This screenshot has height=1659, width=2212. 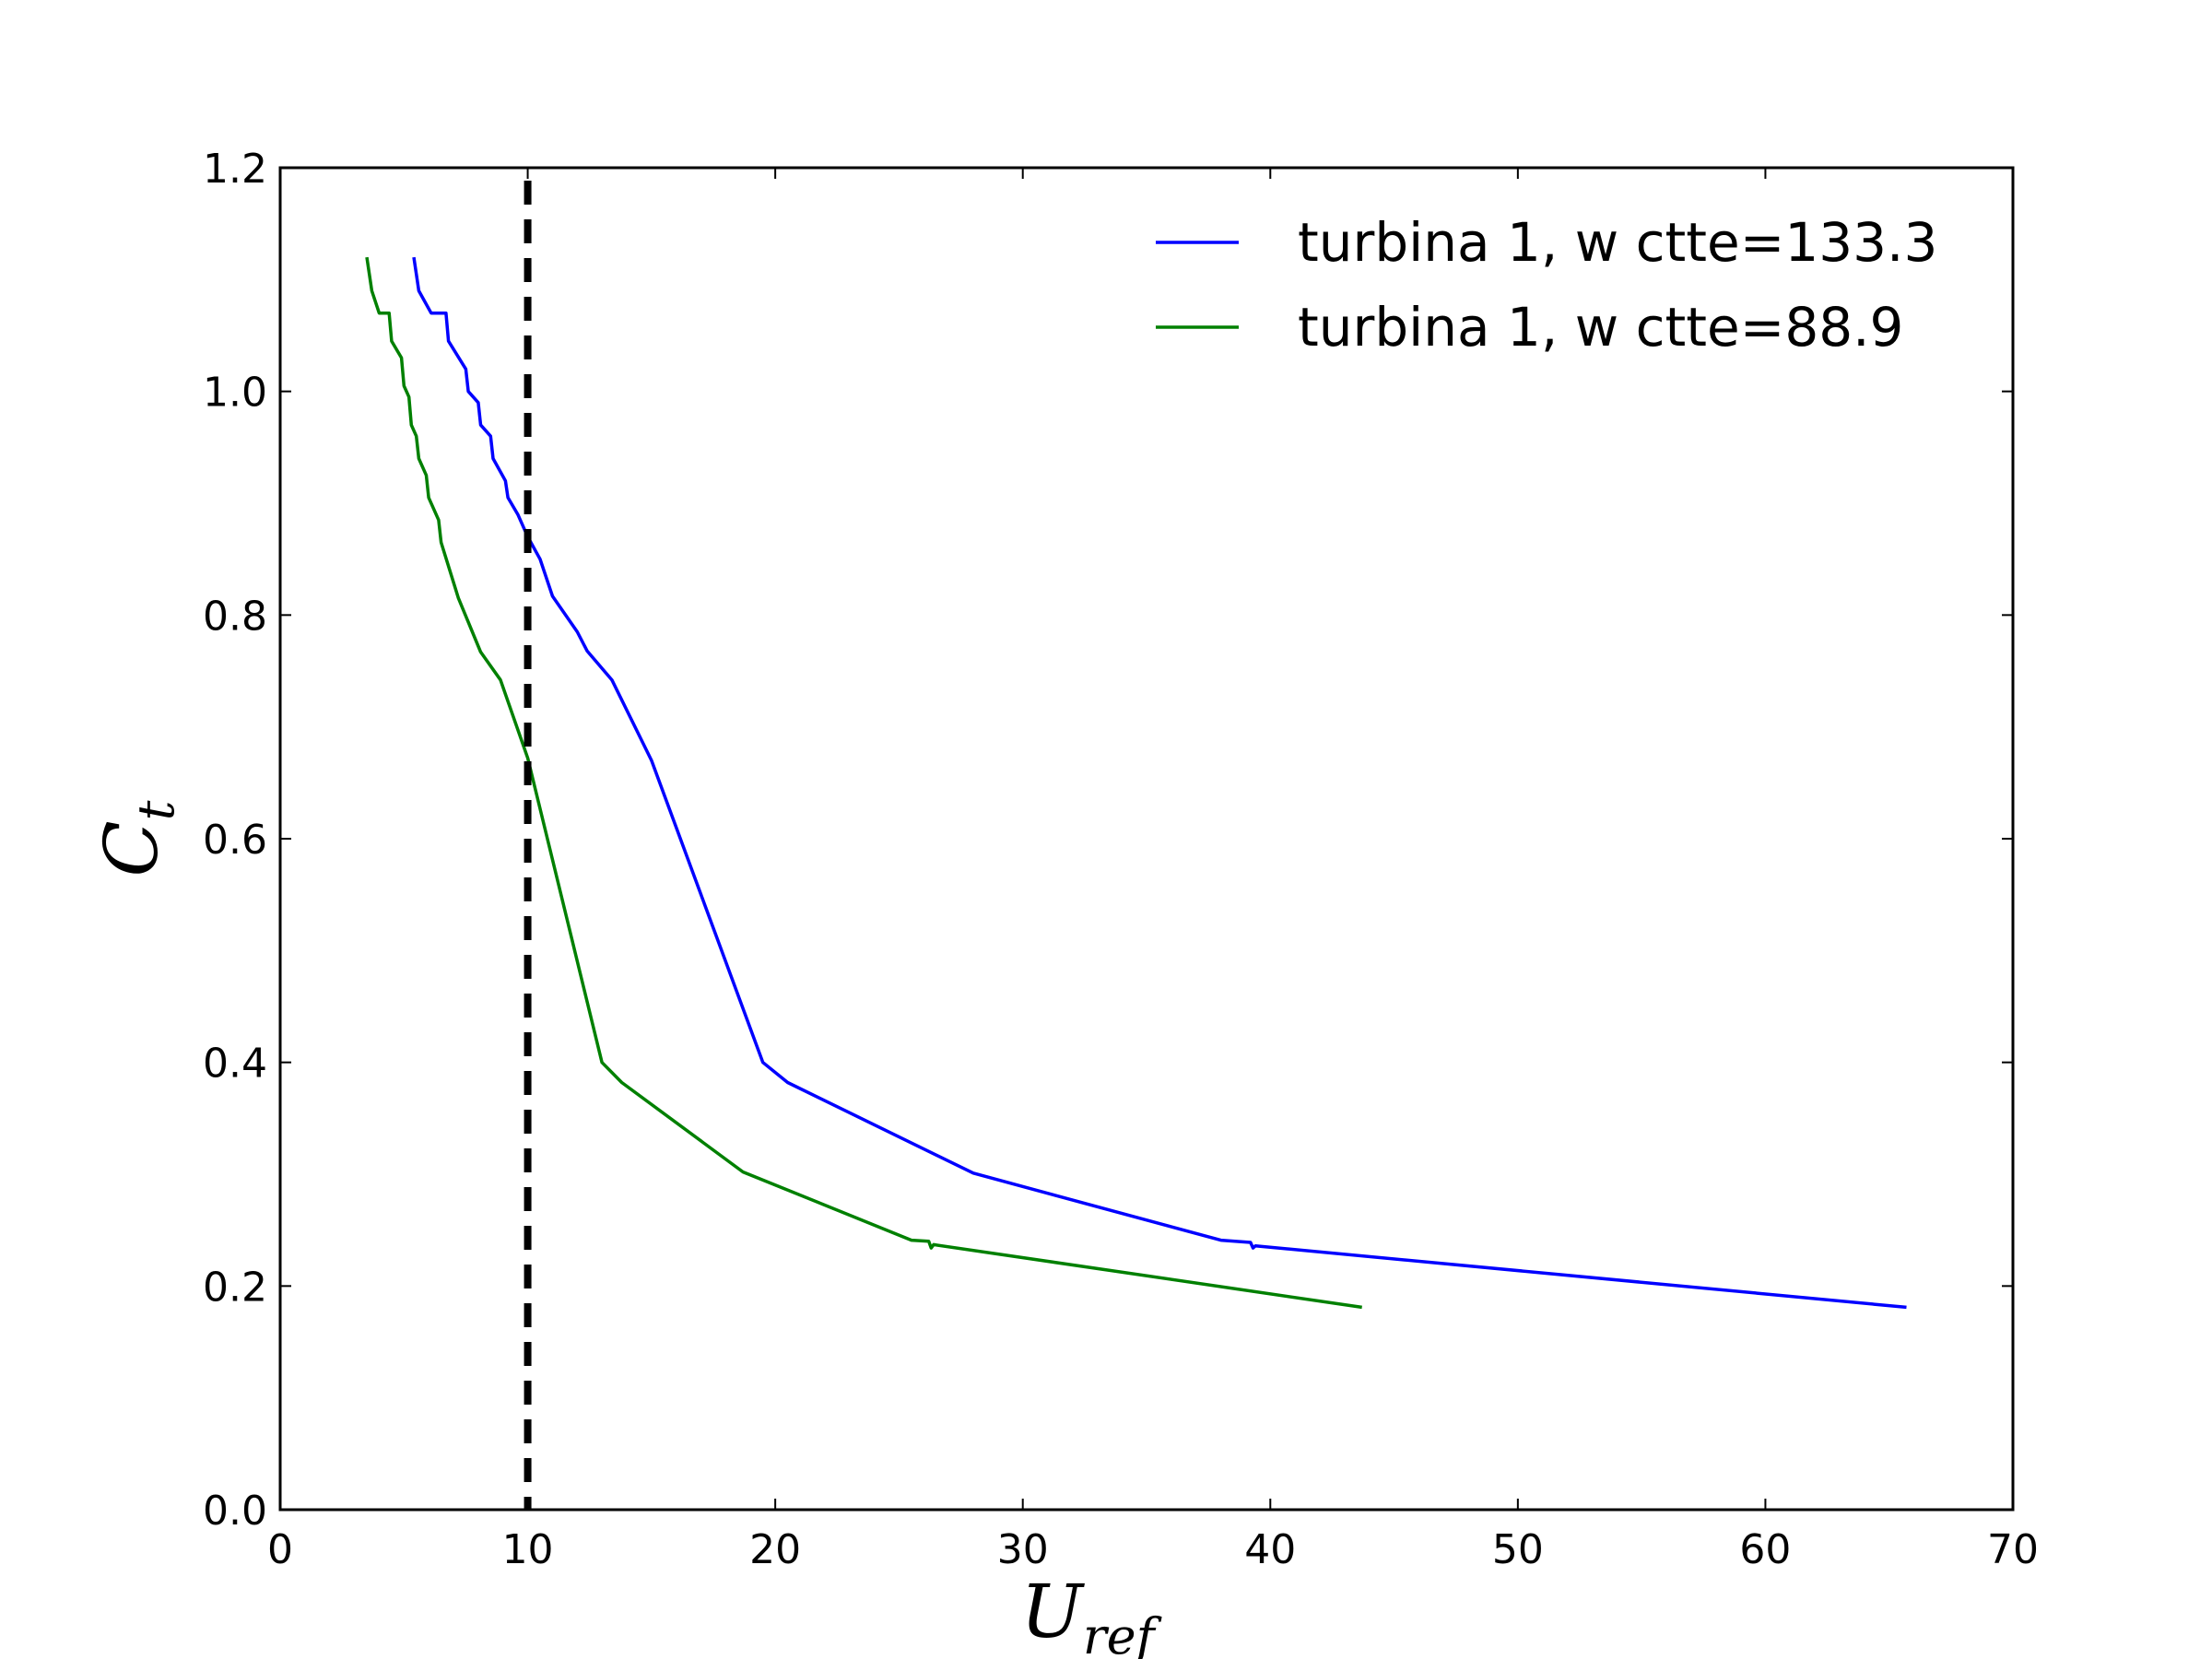 I want to click on y-tick-label: 1.0, so click(x=235, y=393).